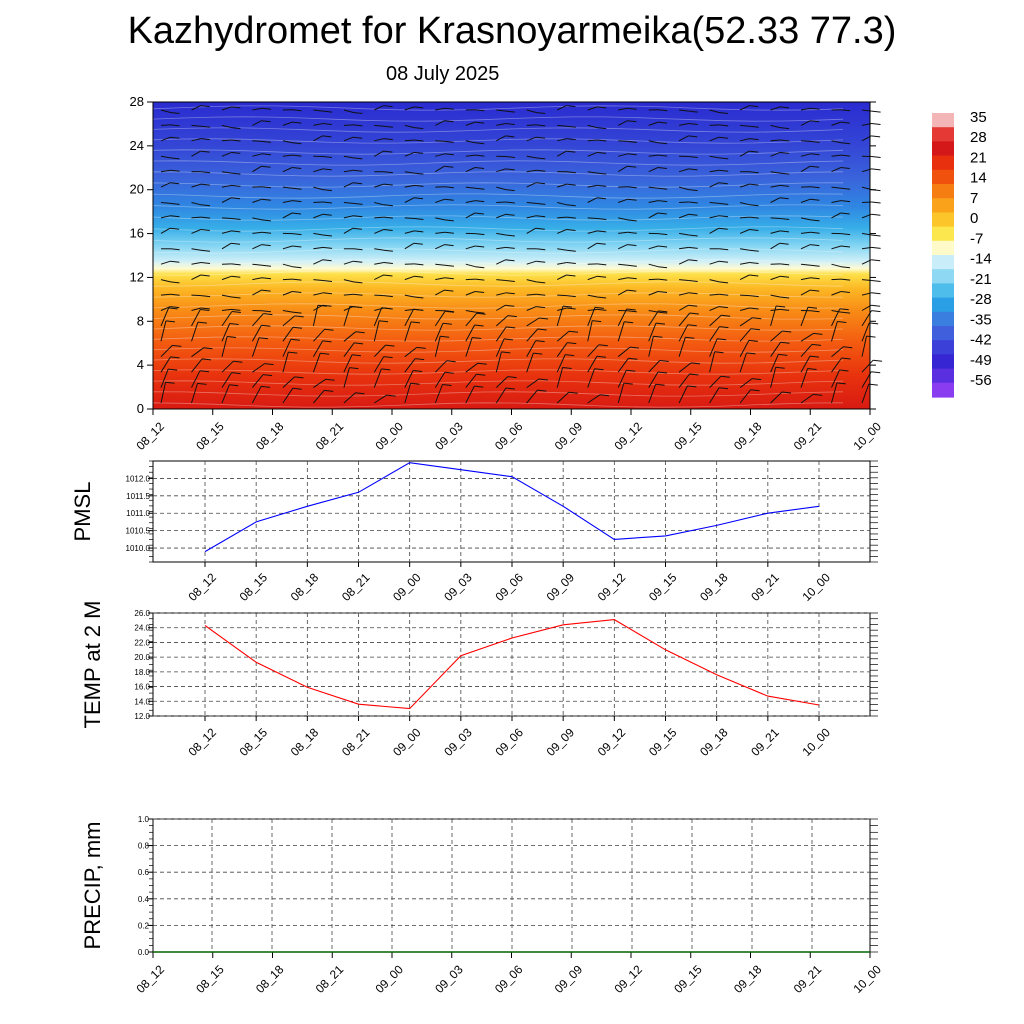 The image size is (1024, 1024). What do you see at coordinates (509, 742) in the screenshot?
I see `xtick-label: 09_06` at bounding box center [509, 742].